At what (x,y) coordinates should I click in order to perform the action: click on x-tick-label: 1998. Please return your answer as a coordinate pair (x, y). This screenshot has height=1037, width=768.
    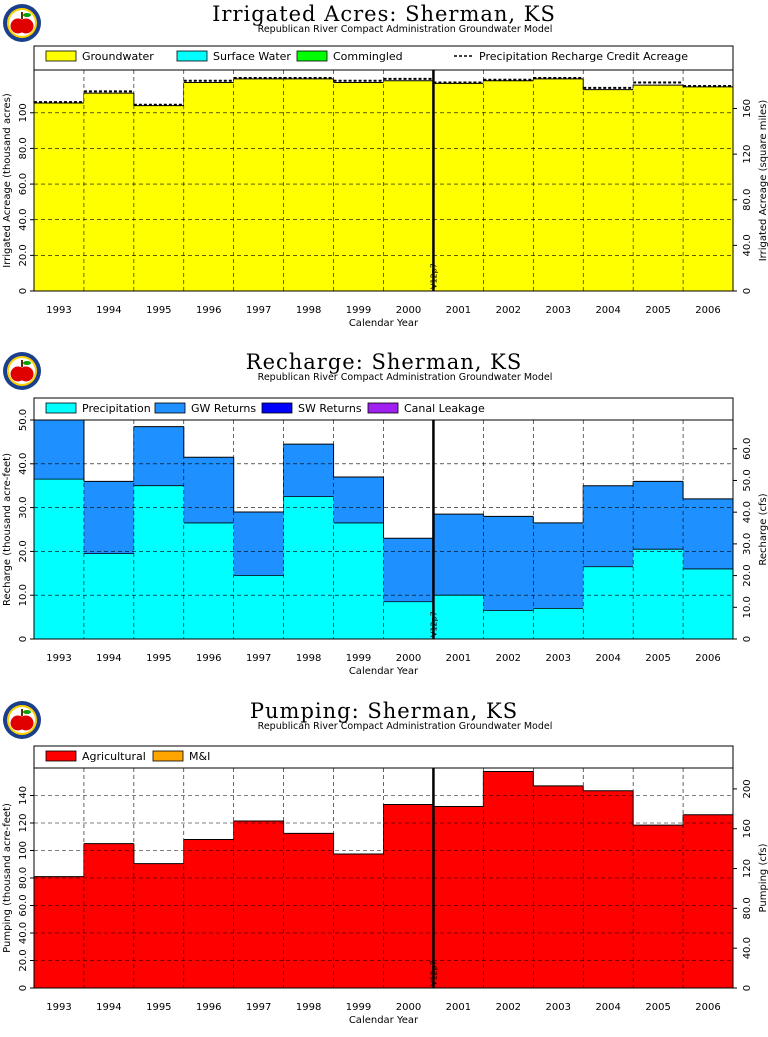
    Looking at the image, I should click on (308, 658).